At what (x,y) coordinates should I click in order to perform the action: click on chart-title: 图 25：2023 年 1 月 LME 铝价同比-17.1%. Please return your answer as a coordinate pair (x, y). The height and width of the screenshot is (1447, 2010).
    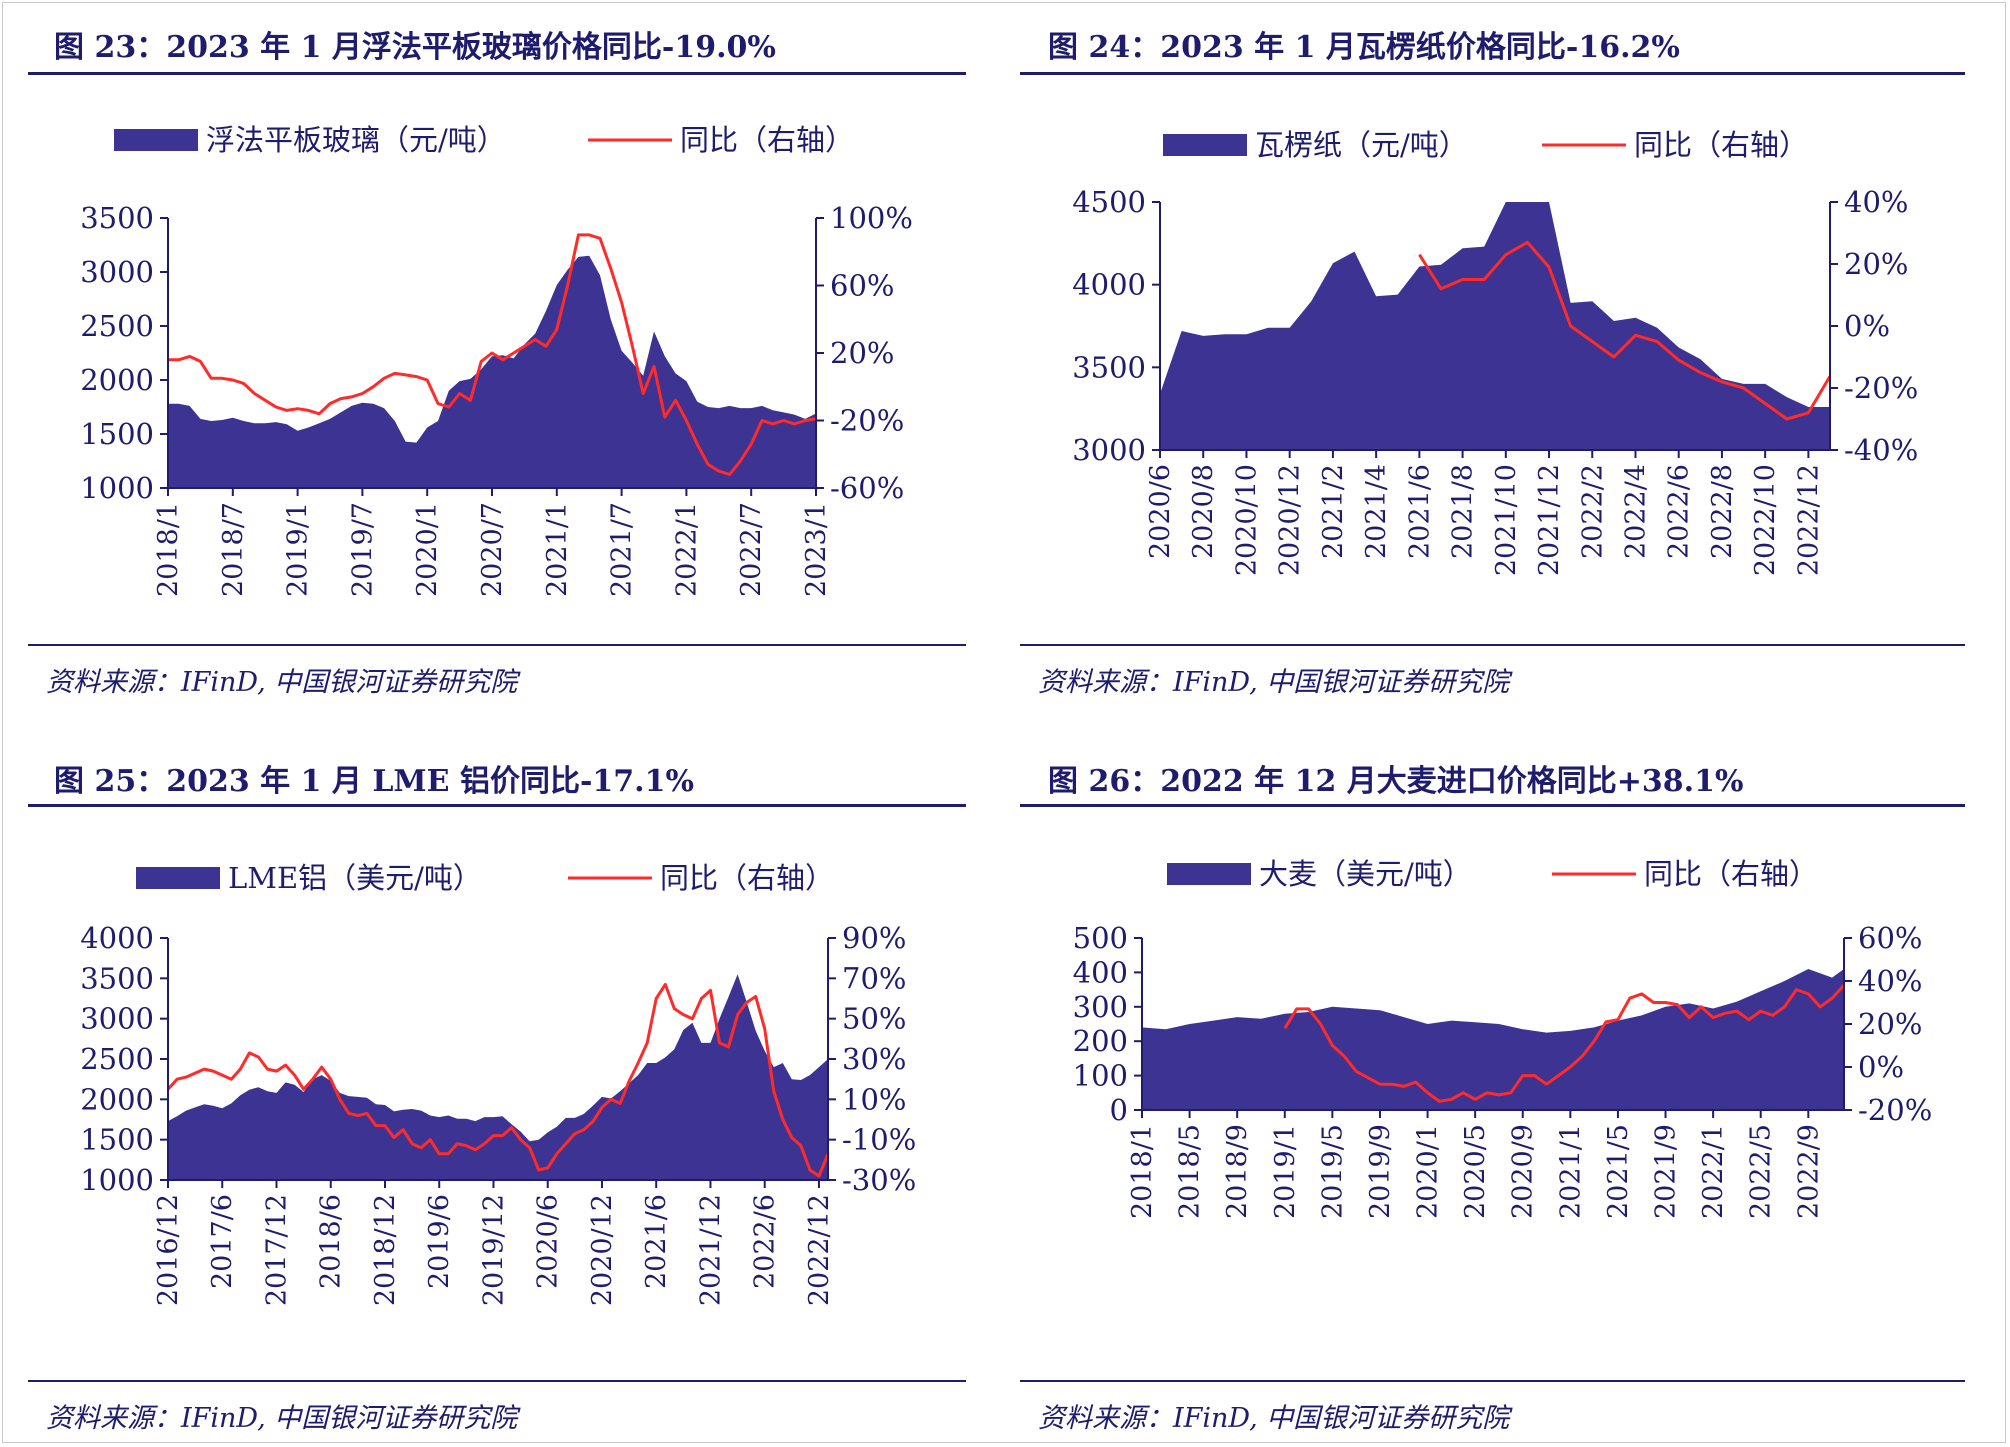
    Looking at the image, I should click on (374, 781).